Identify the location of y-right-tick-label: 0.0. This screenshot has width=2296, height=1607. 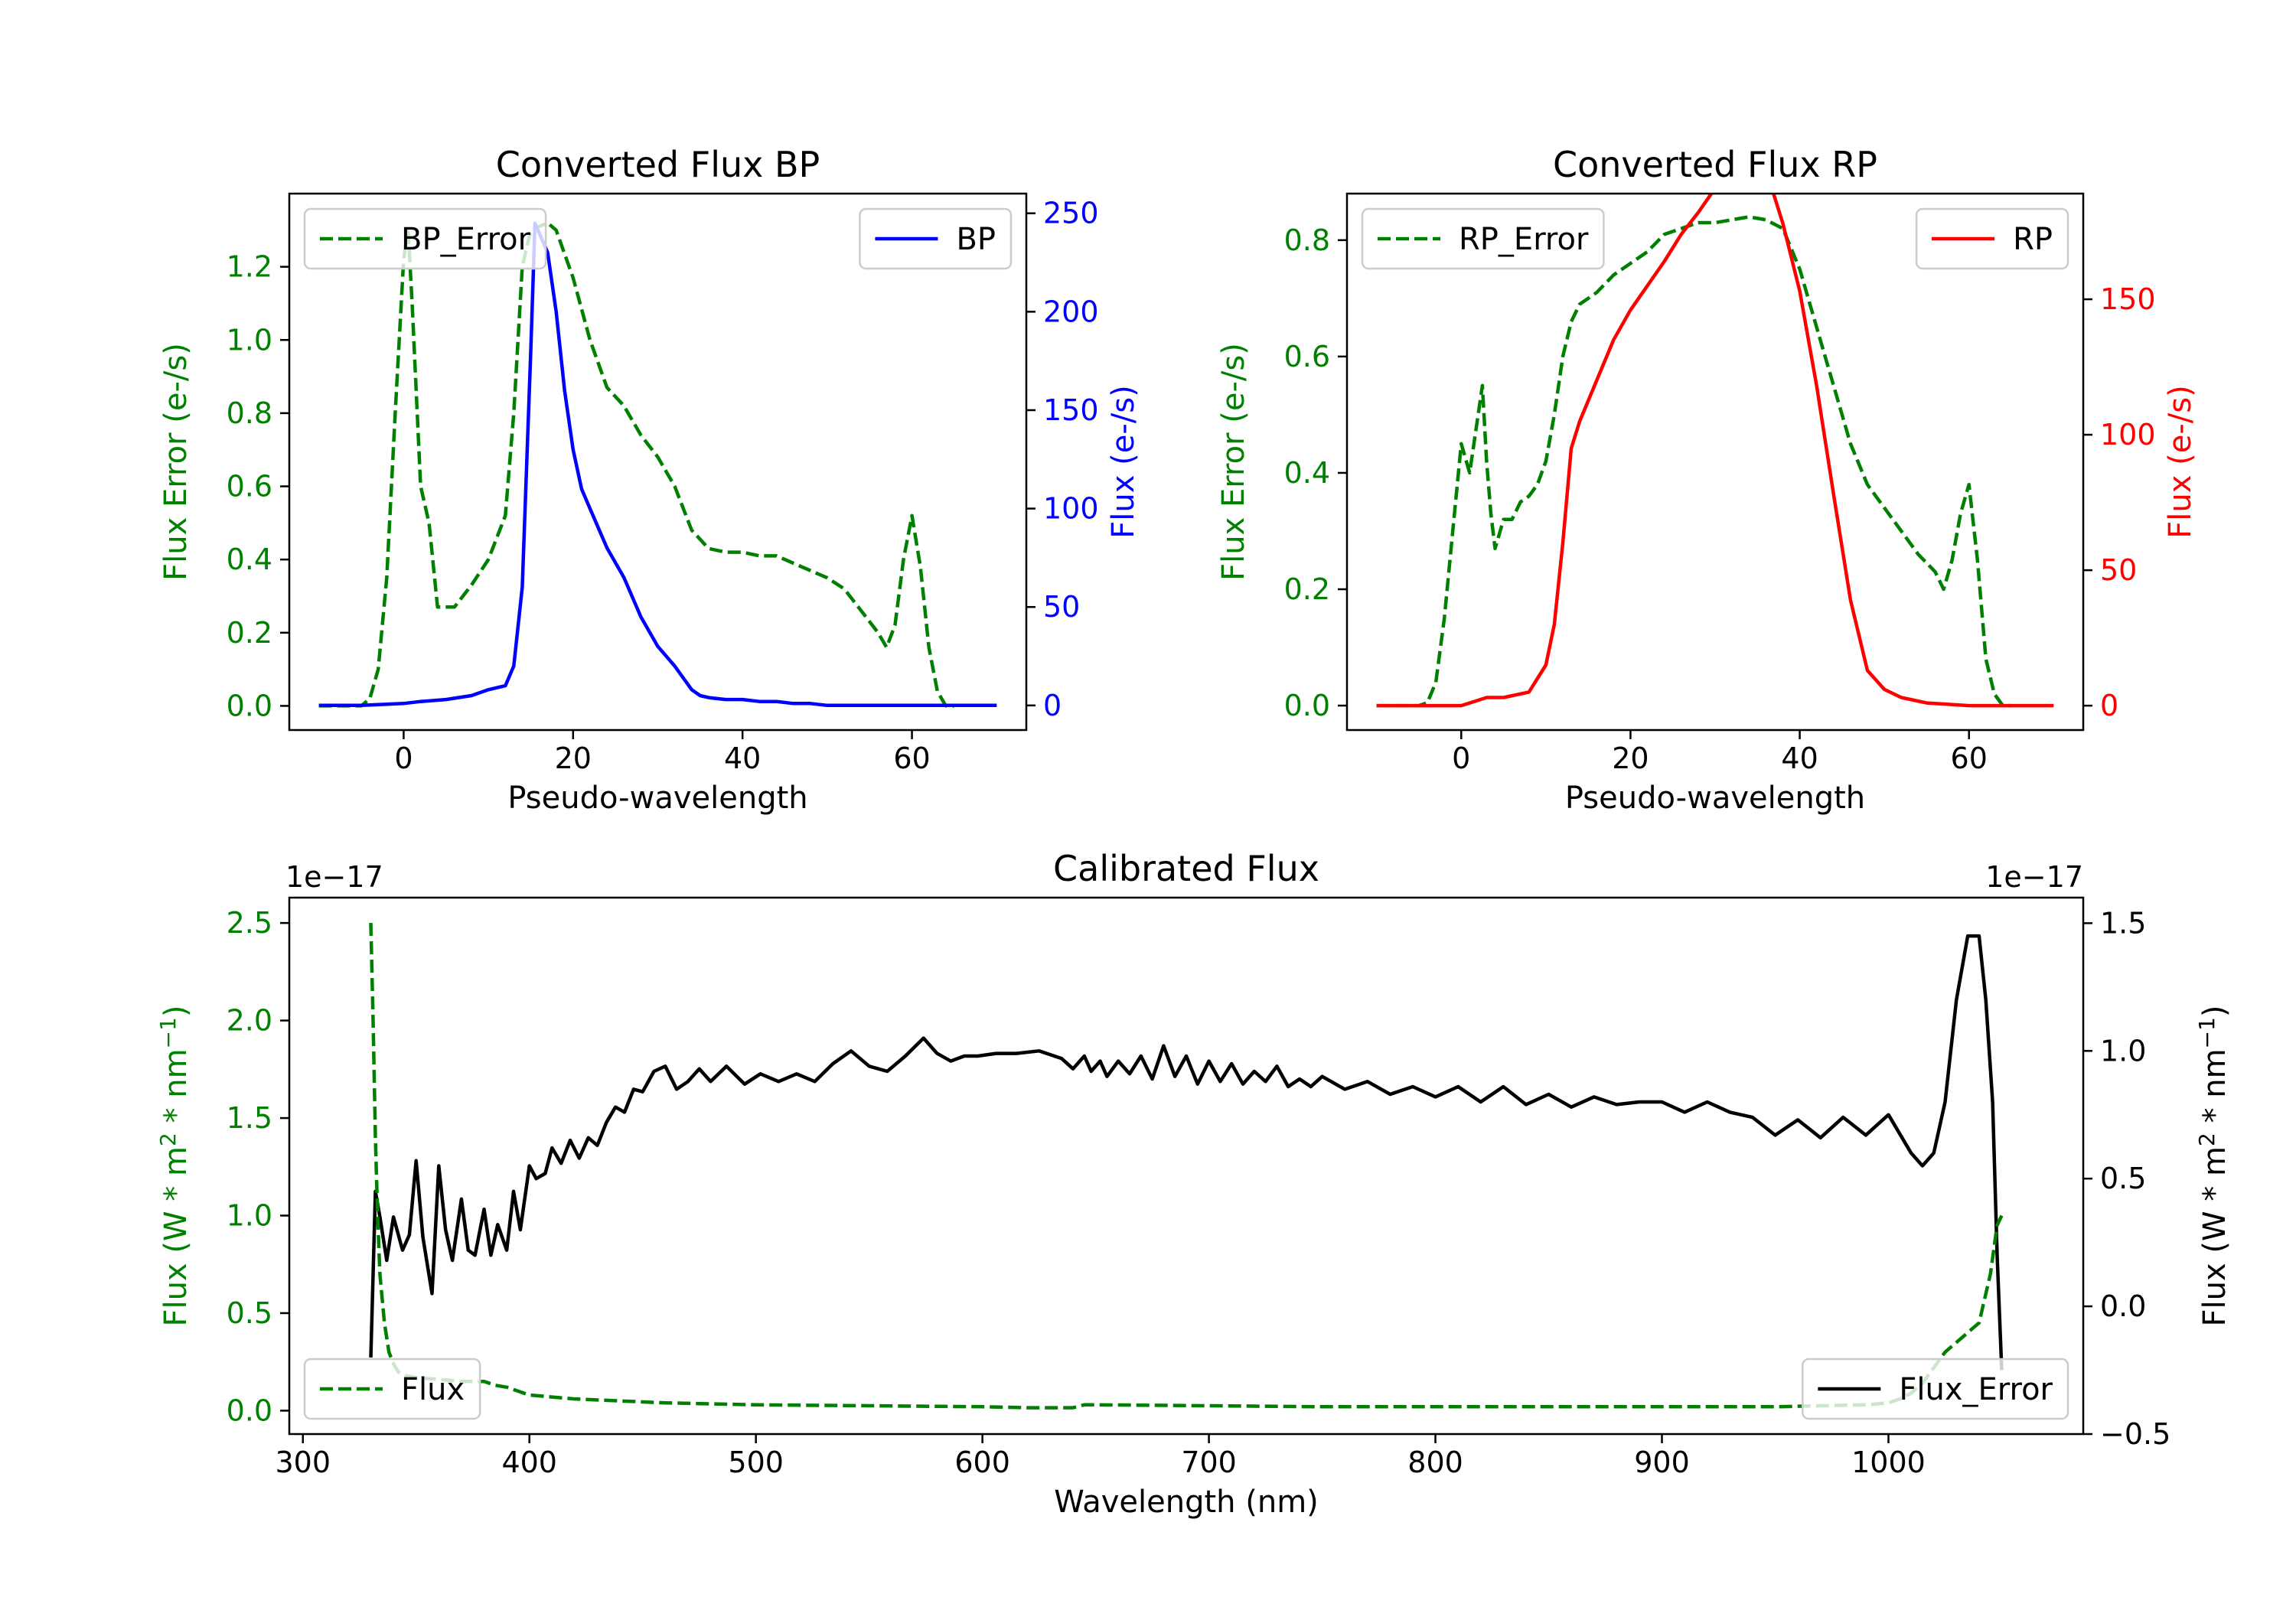
(2123, 1306).